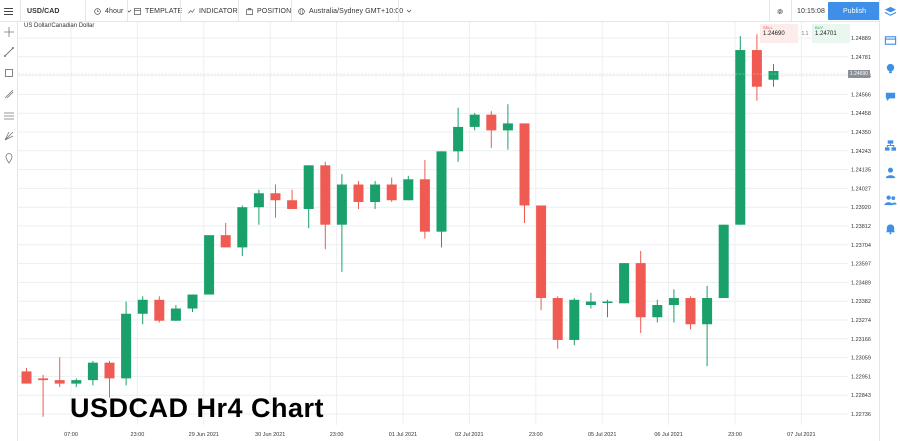 The image size is (900, 441). What do you see at coordinates (861, 340) in the screenshot?
I see `y-tick-label: 1.23166` at bounding box center [861, 340].